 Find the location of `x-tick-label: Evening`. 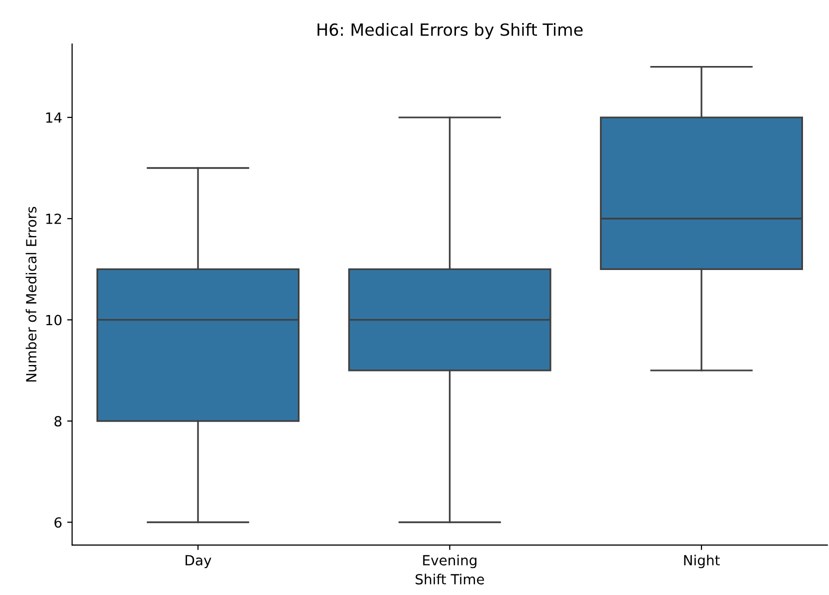

x-tick-label: Evening is located at coordinates (449, 561).